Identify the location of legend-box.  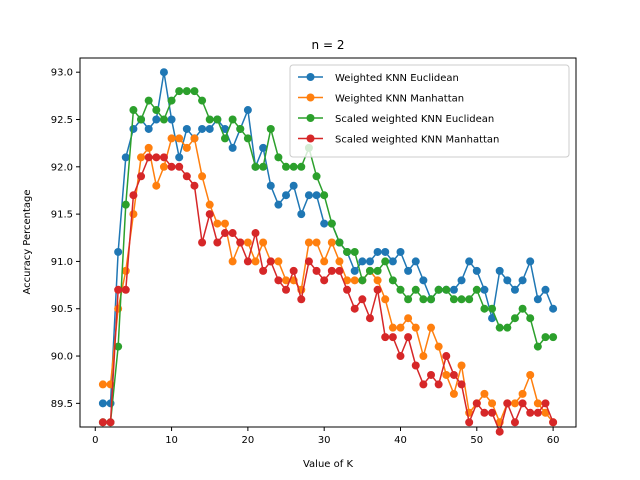
(429, 111).